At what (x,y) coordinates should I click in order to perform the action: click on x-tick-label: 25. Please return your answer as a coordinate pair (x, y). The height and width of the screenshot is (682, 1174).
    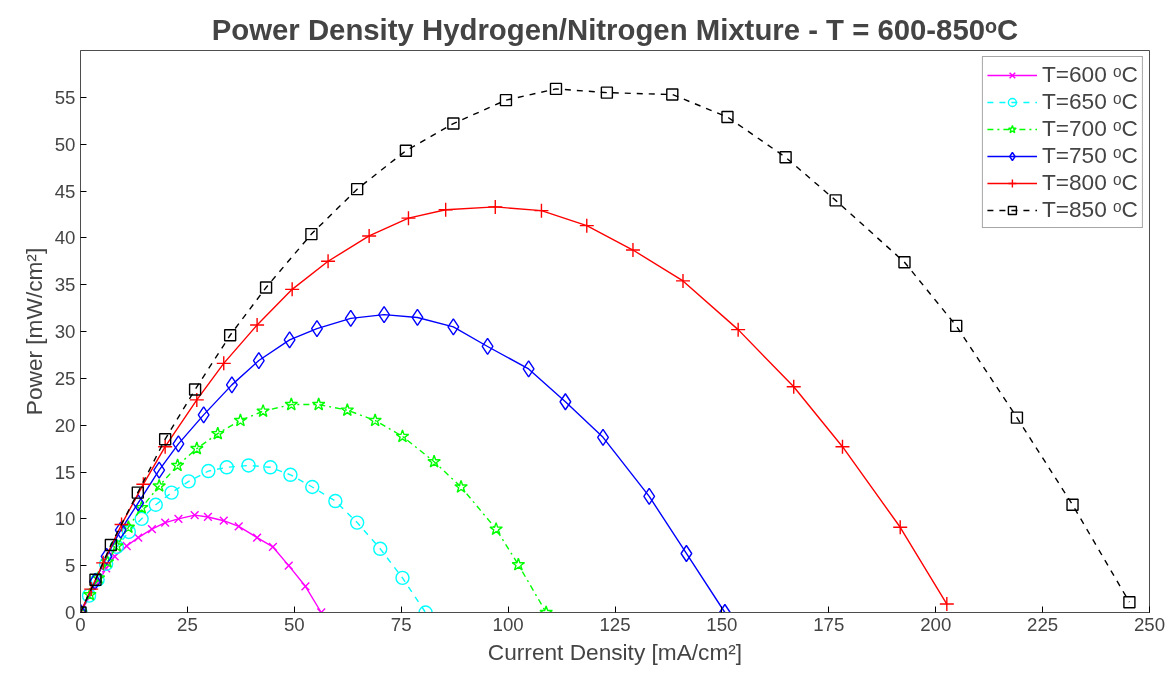
    Looking at the image, I should click on (187, 624).